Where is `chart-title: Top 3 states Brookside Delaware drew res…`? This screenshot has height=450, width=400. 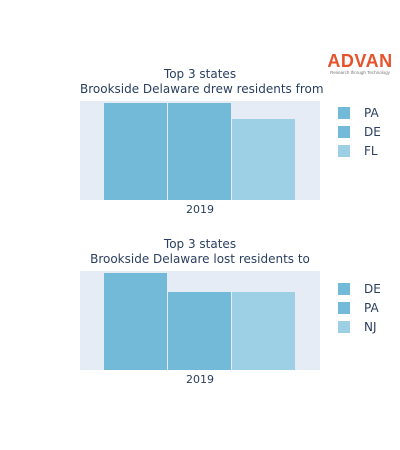
chart-title: Top 3 states Brookside Delaware drew res… is located at coordinates (202, 82).